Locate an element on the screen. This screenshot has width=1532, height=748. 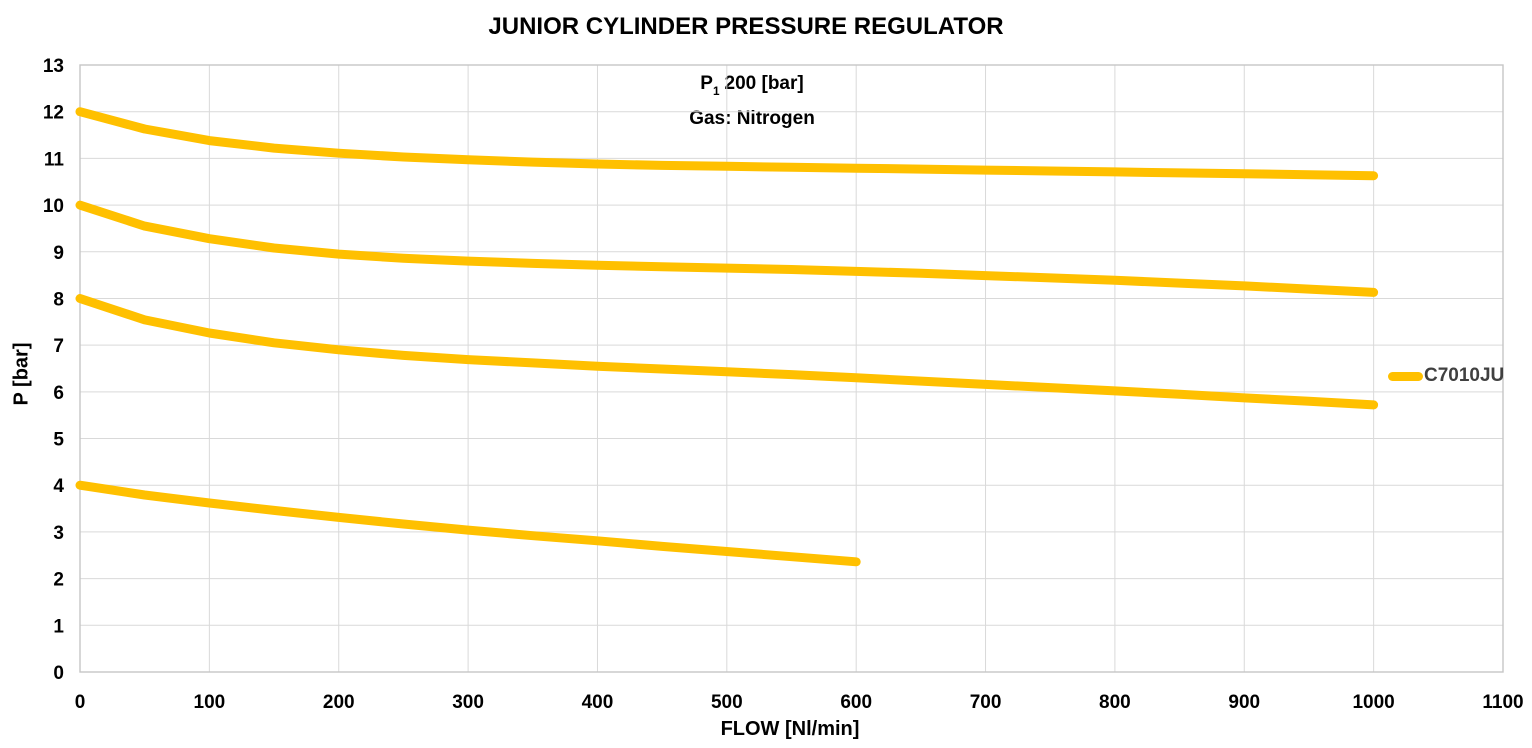
x-tick-label: 1000 is located at coordinates (1373, 702).